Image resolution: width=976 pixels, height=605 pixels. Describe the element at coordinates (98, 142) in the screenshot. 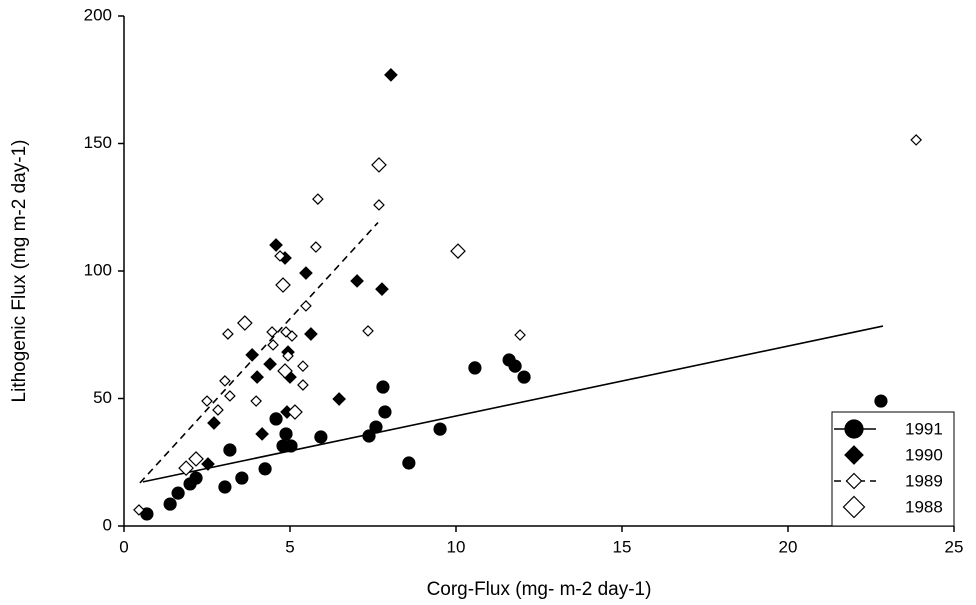

I see `y-tick-label: 150` at that location.